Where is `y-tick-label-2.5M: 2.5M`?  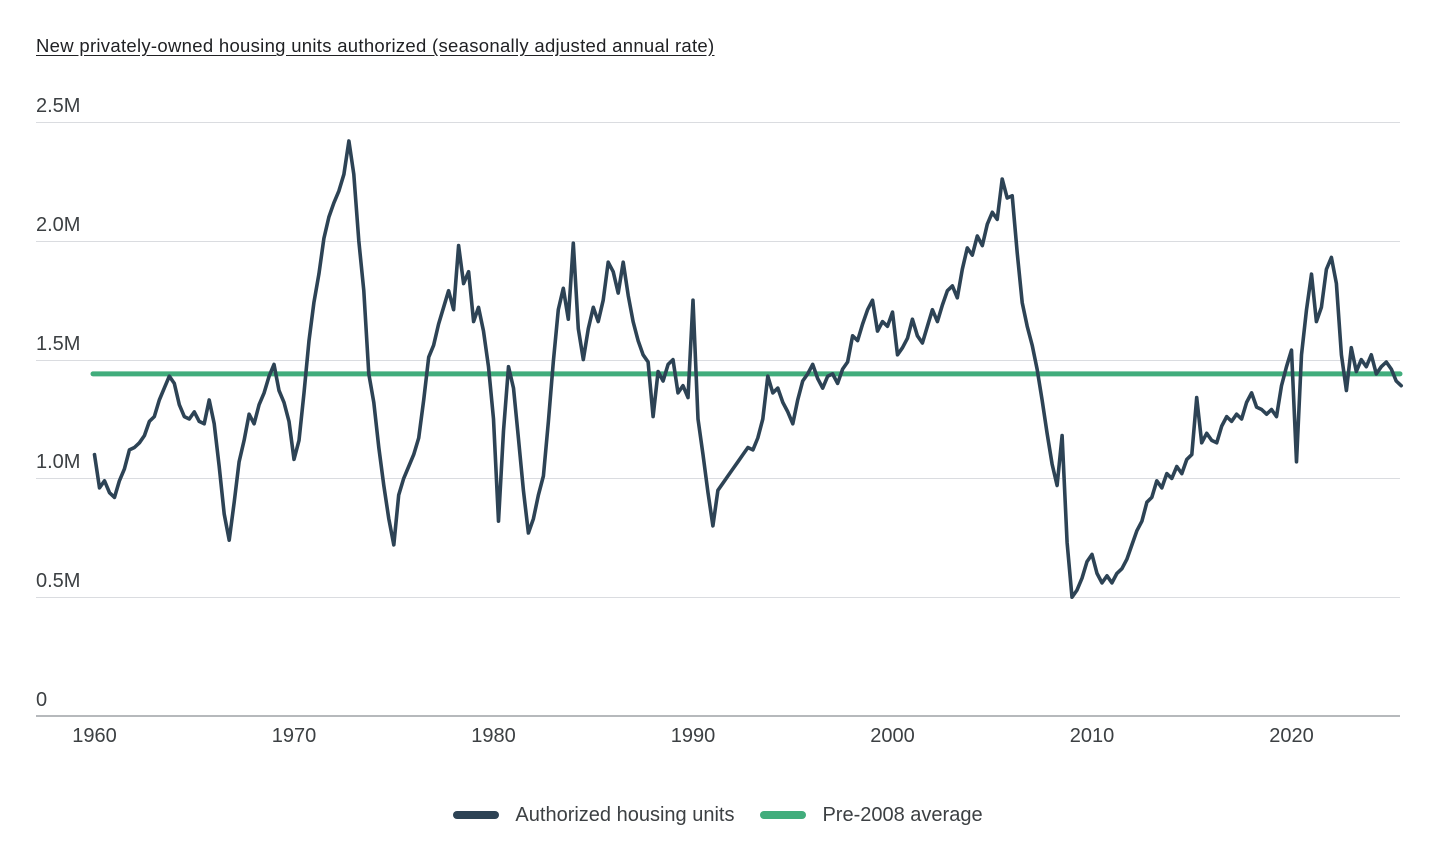
y-tick-label-2.5M: 2.5M is located at coordinates (58, 106).